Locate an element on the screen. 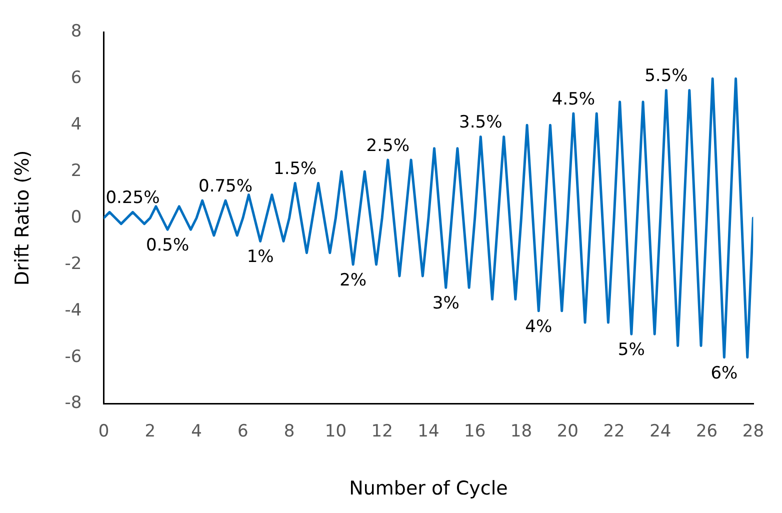 Image resolution: width=782 pixels, height=513 pixels. x-tick-label: 26 is located at coordinates (707, 431).